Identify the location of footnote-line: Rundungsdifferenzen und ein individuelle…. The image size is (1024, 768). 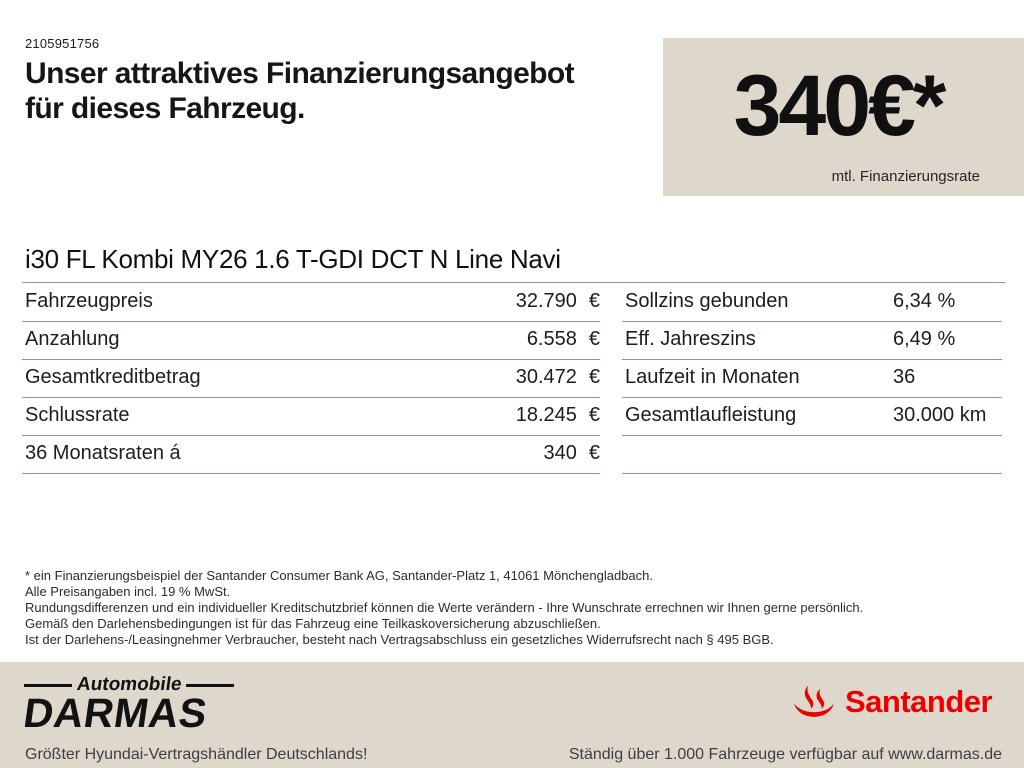
(444, 607).